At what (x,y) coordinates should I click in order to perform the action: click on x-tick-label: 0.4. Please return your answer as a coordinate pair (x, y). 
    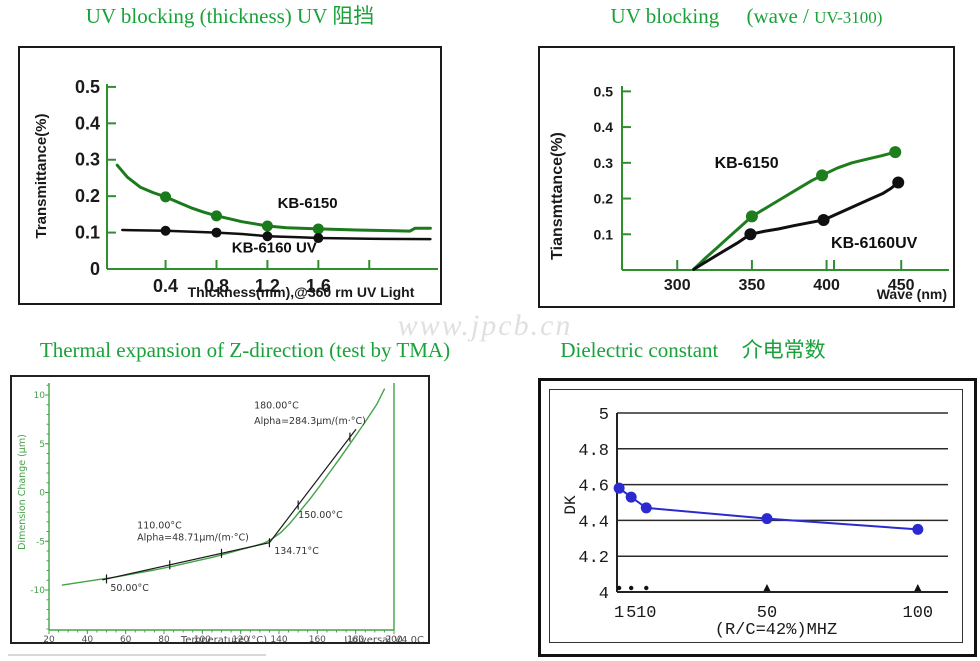
    Looking at the image, I should click on (165, 286).